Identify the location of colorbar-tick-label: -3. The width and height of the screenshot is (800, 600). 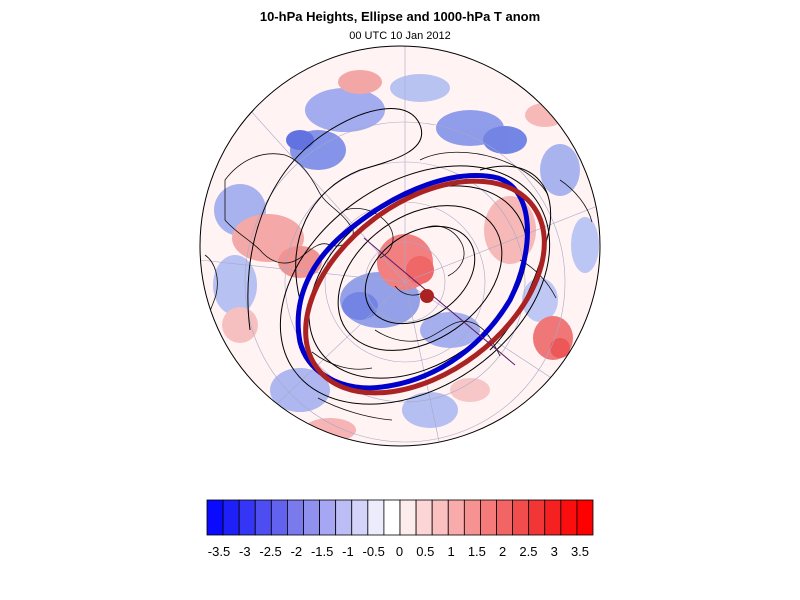
(245, 551).